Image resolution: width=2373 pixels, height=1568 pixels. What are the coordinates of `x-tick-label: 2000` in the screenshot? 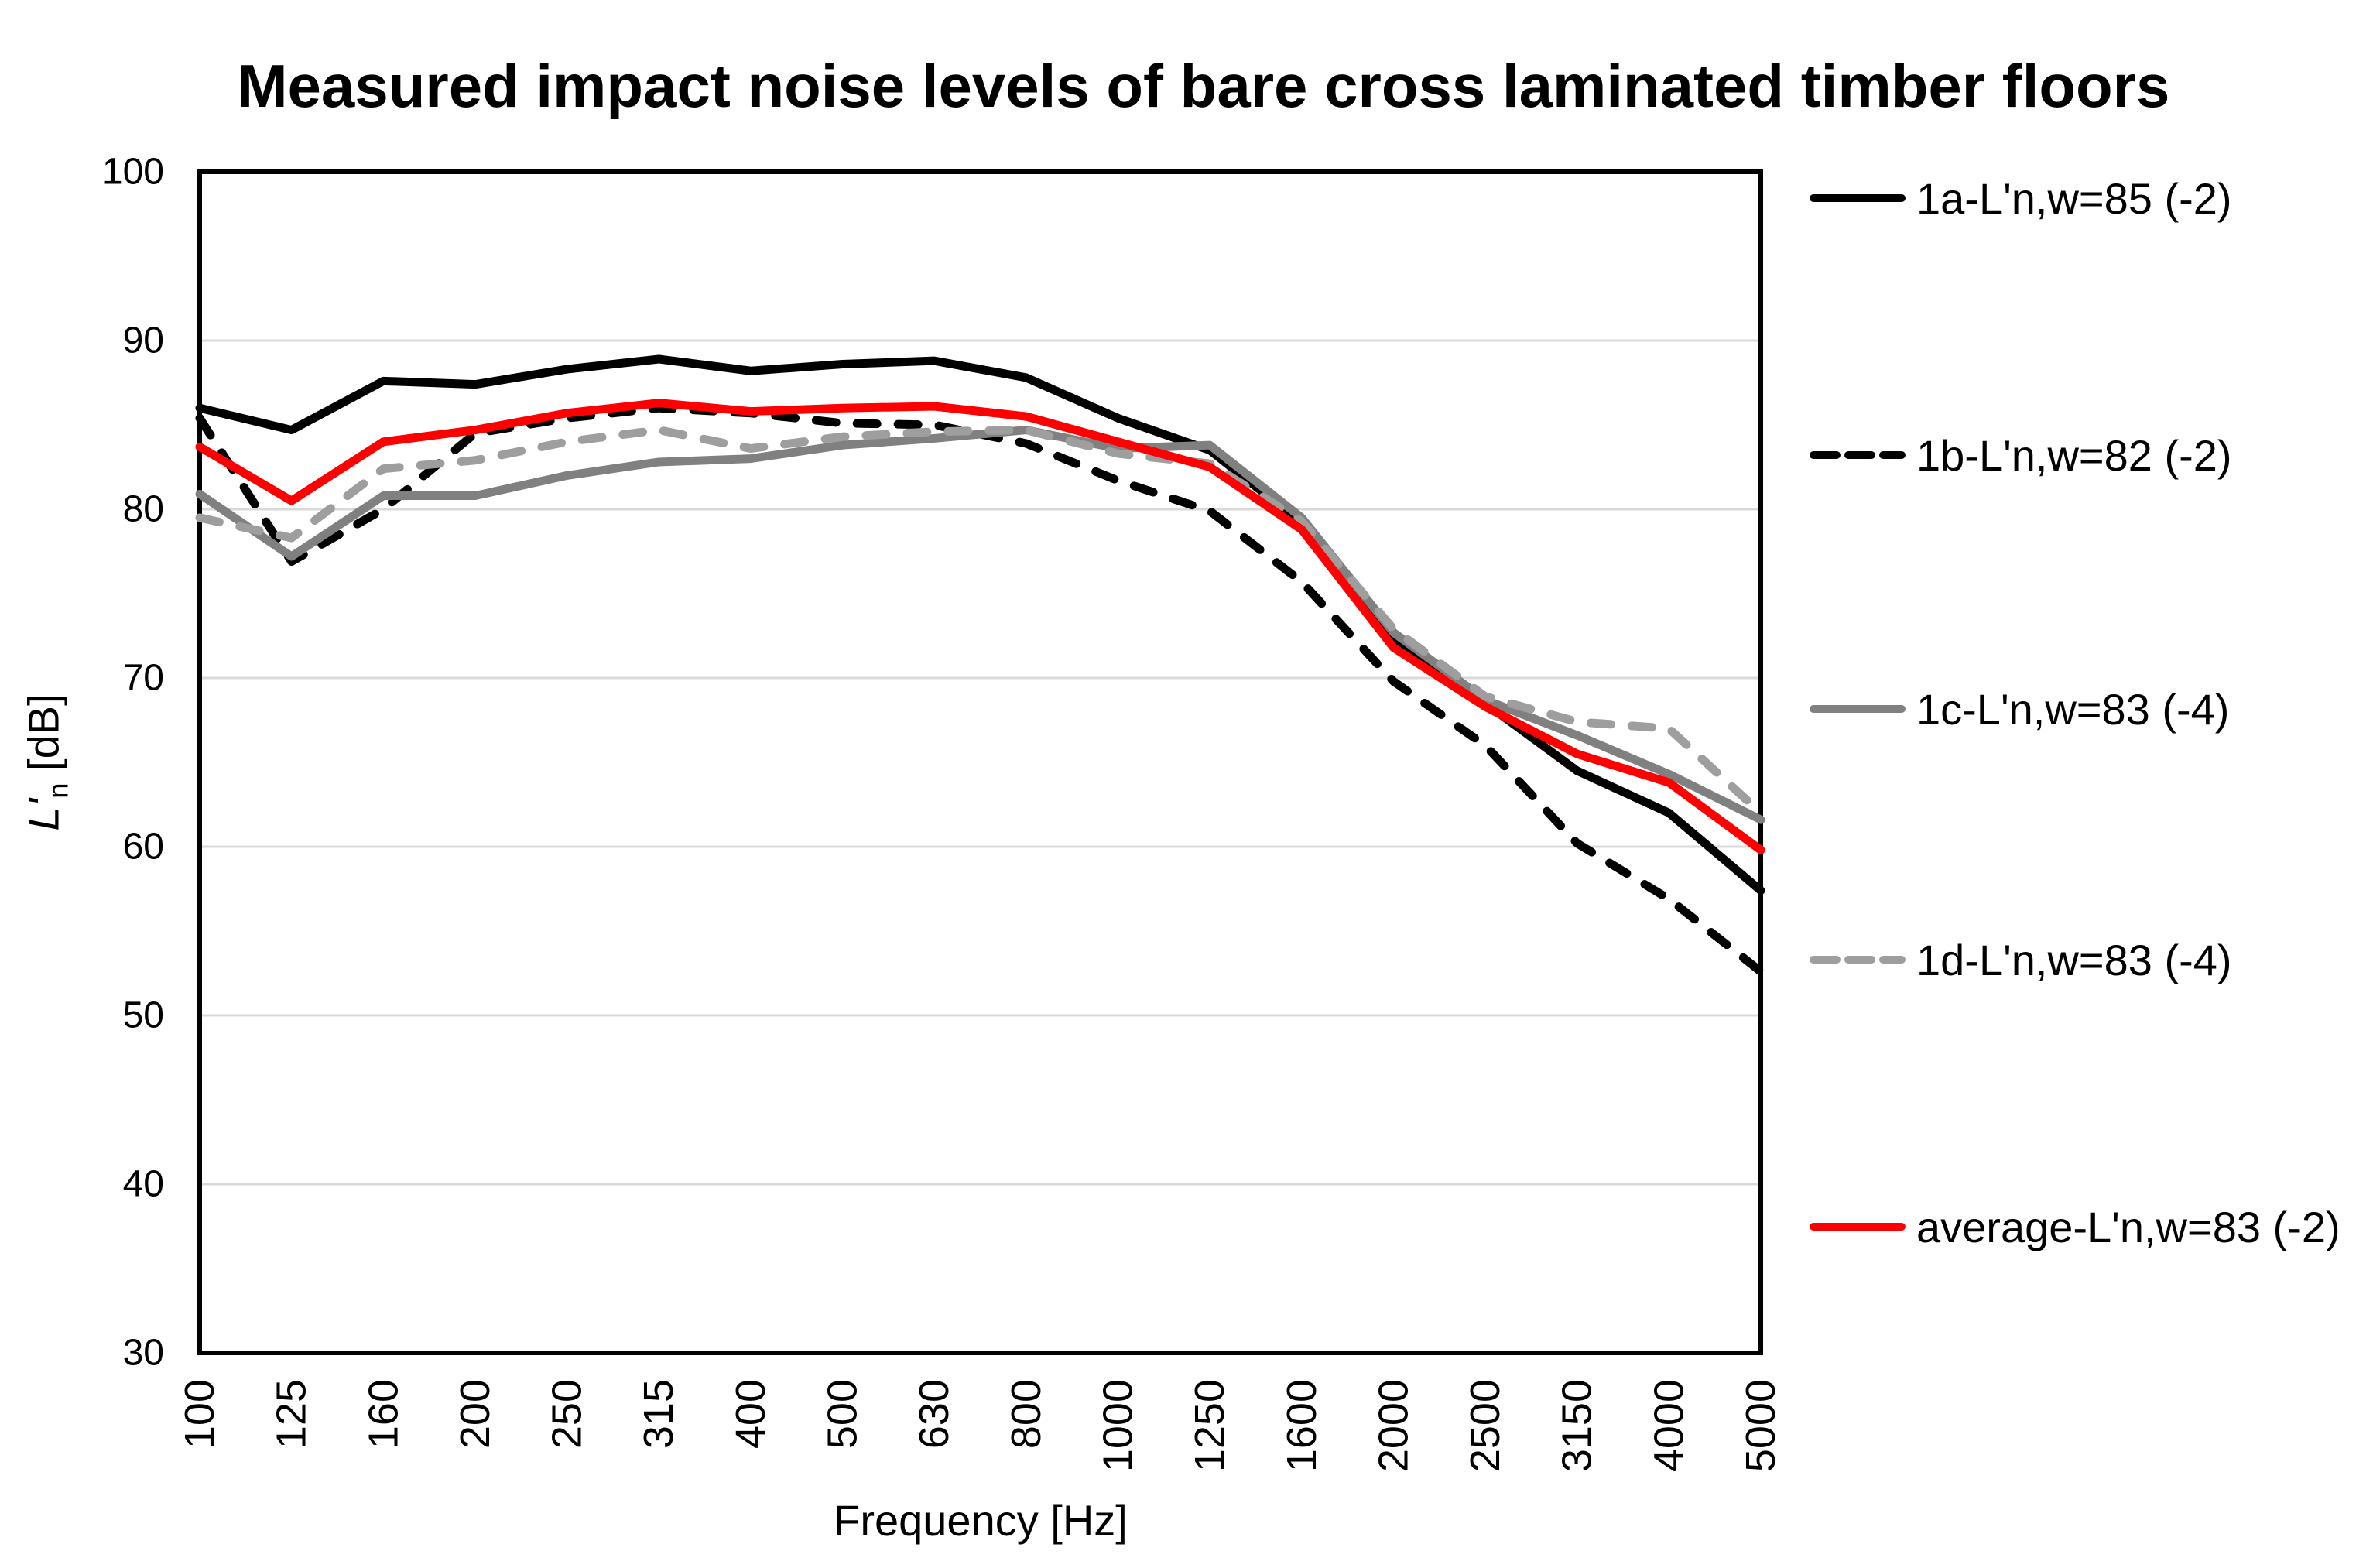 It's located at (1393, 1425).